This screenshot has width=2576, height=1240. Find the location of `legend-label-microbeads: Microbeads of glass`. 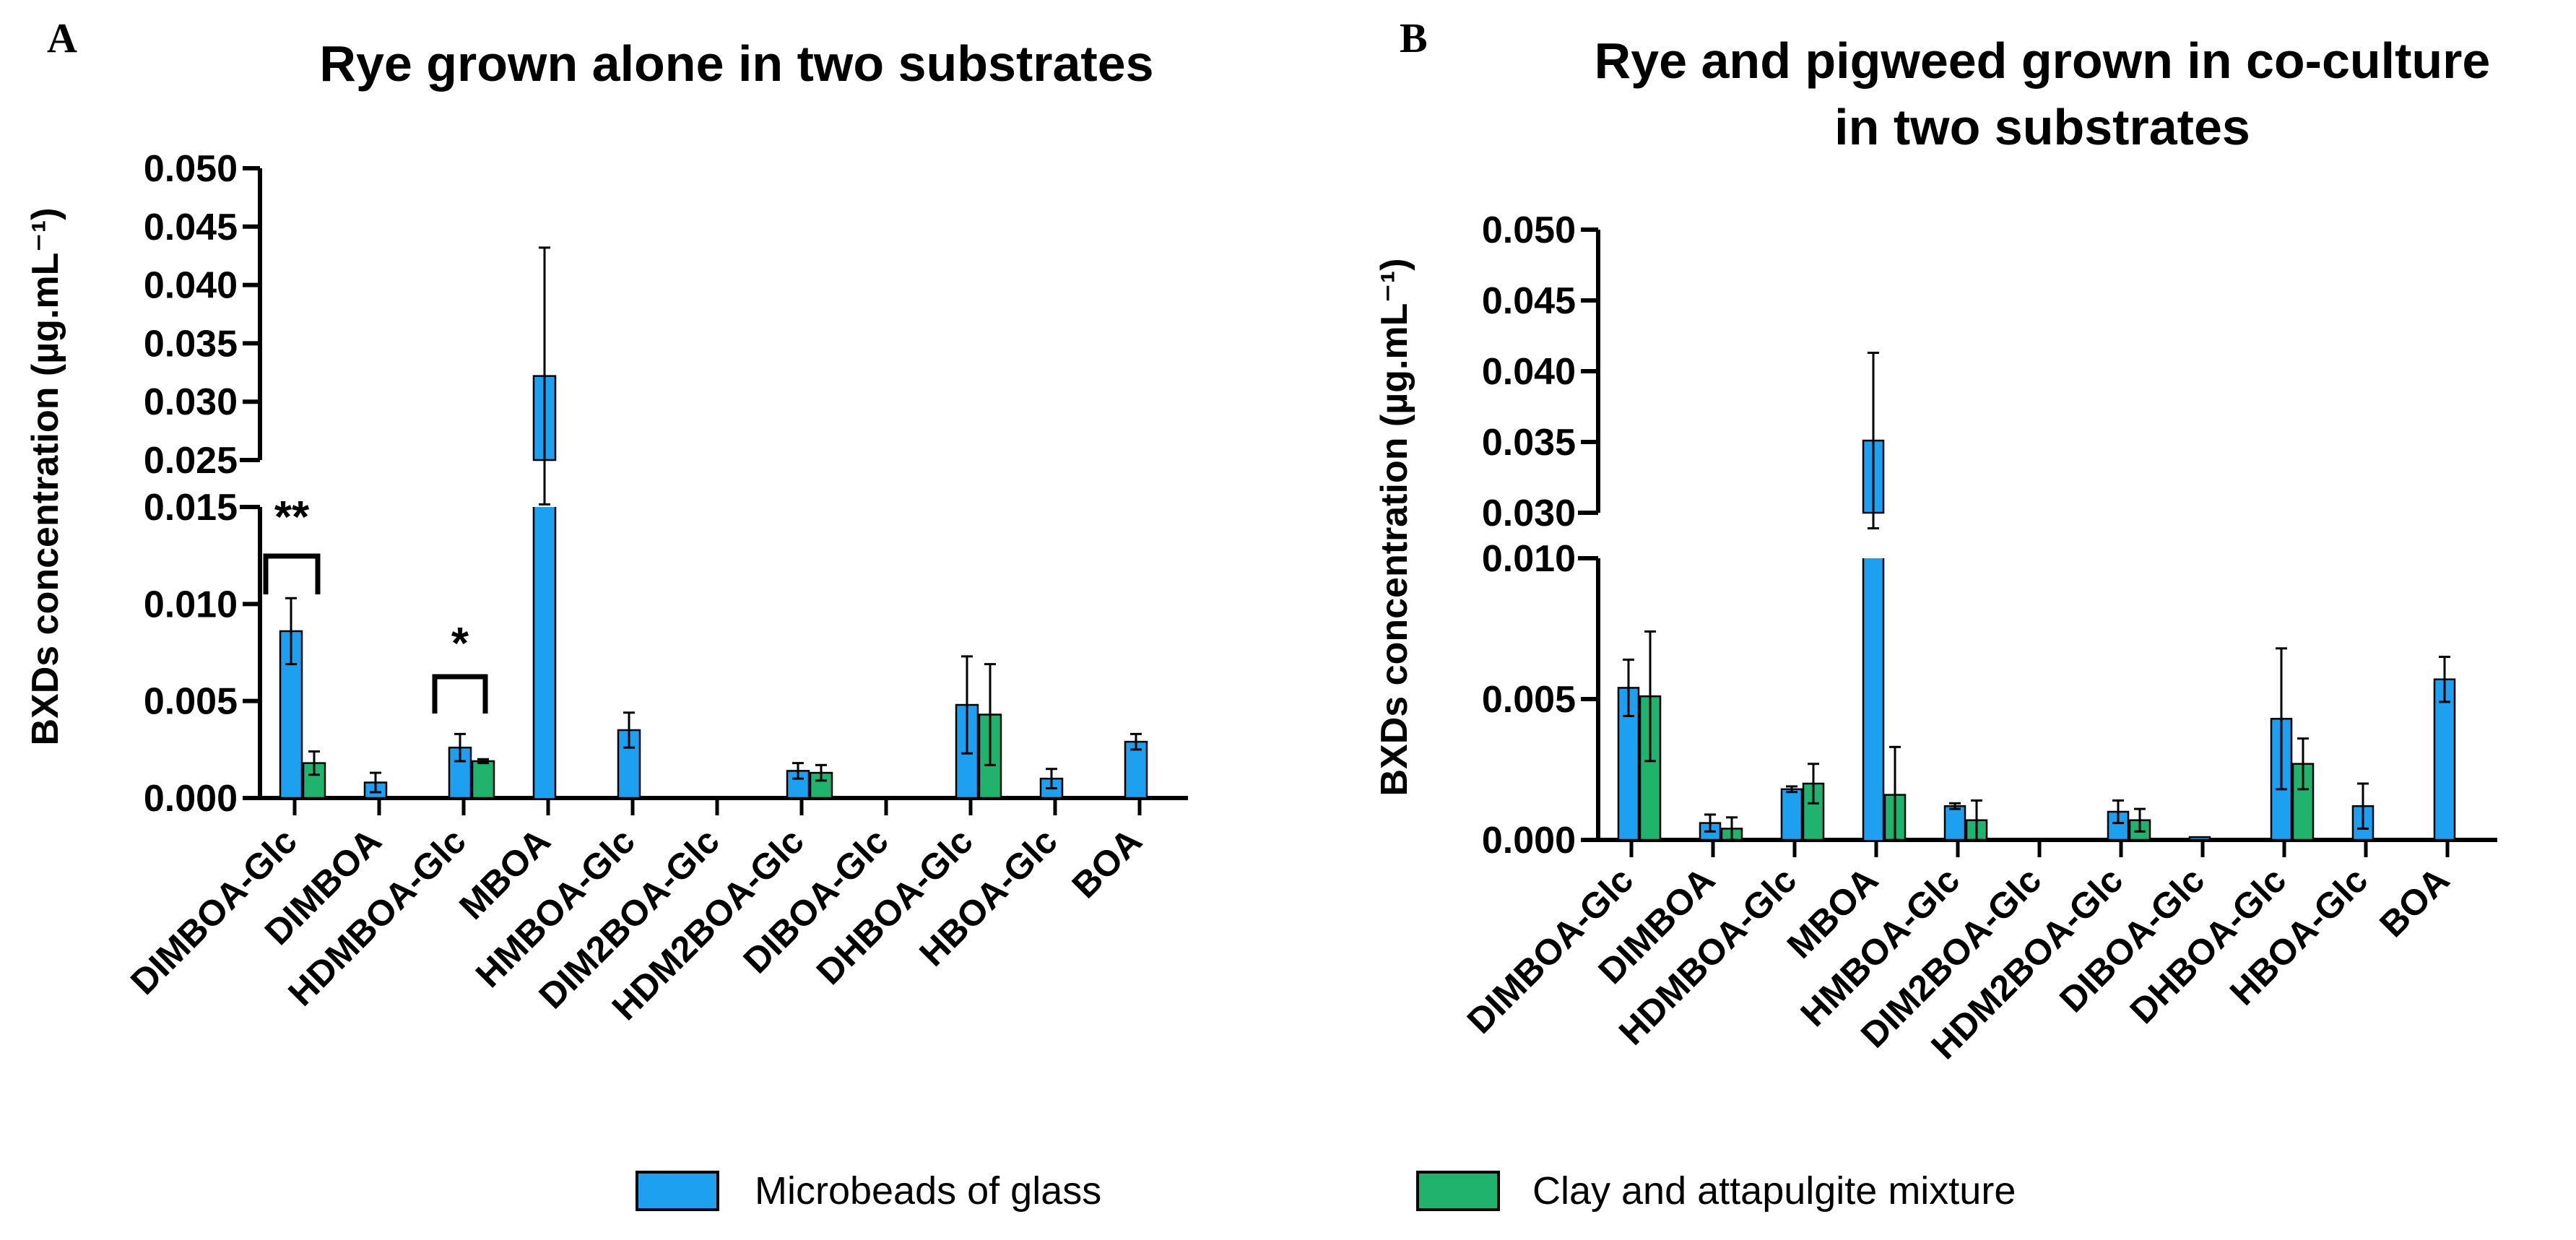

legend-label-microbeads: Microbeads of glass is located at coordinates (928, 1191).